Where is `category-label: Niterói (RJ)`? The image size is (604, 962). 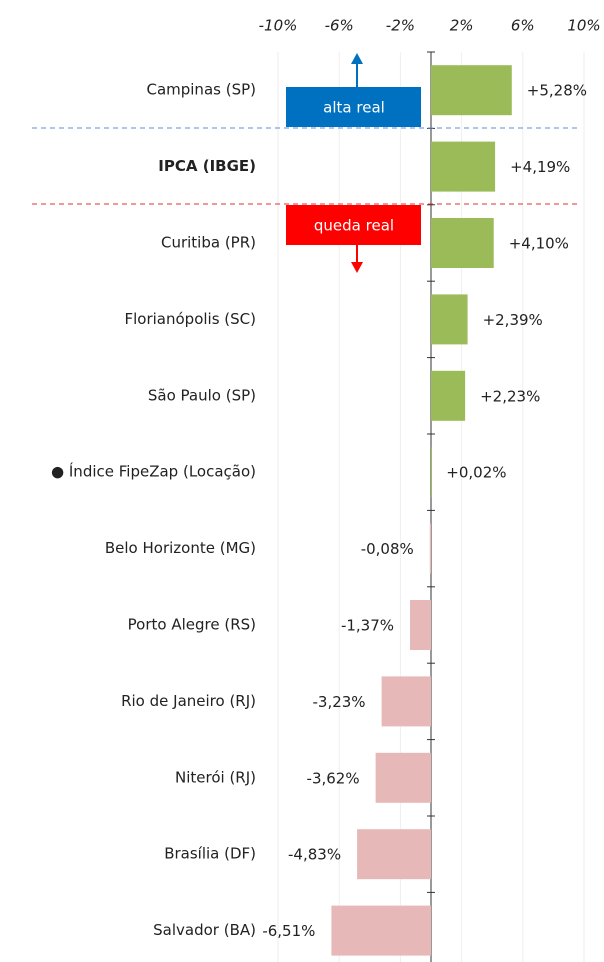 category-label: Niterói (RJ) is located at coordinates (215, 777).